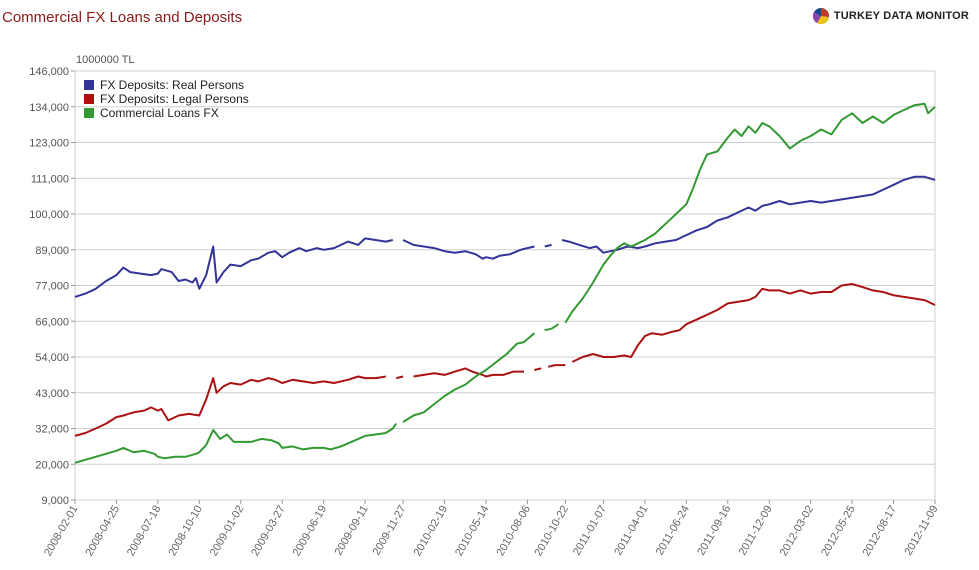 This screenshot has height=570, width=979. Describe the element at coordinates (514, 531) in the screenshot. I see `x-tick-label: 2010-08-06` at that location.